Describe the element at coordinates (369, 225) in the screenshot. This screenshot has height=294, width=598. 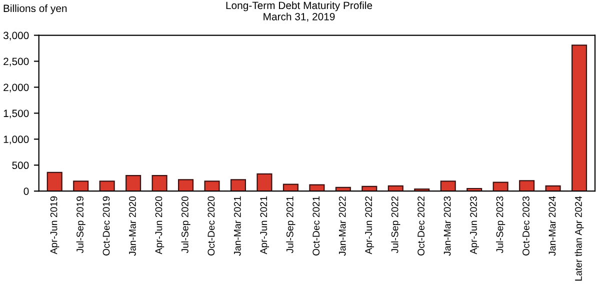
I see `x-tick-label: Apr-Jun 2022` at that location.